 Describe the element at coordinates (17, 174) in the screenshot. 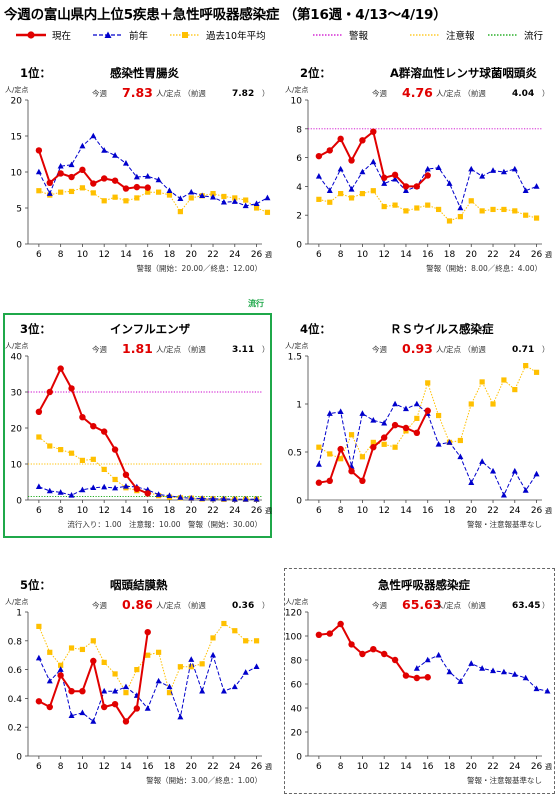

I see `y-tick-label-2: 10` at that location.